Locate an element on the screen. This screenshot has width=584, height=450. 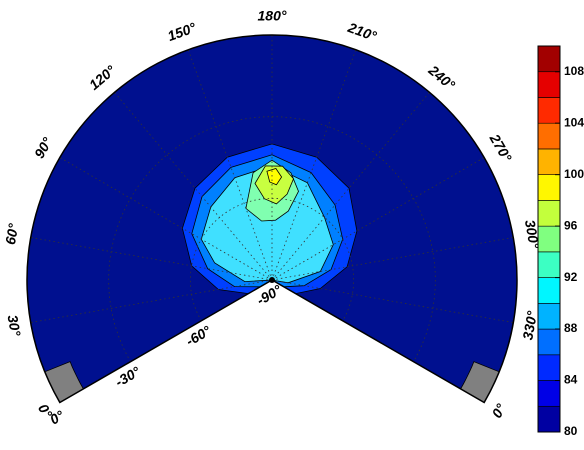
azimuth-label: 90° is located at coordinates (43, 147).